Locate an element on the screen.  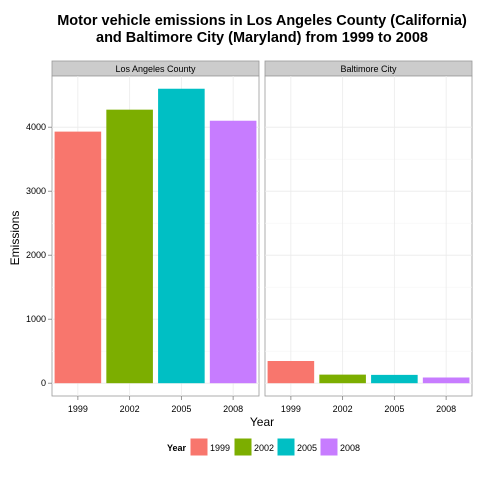
y-tick-label: 2000 is located at coordinates (36, 255).